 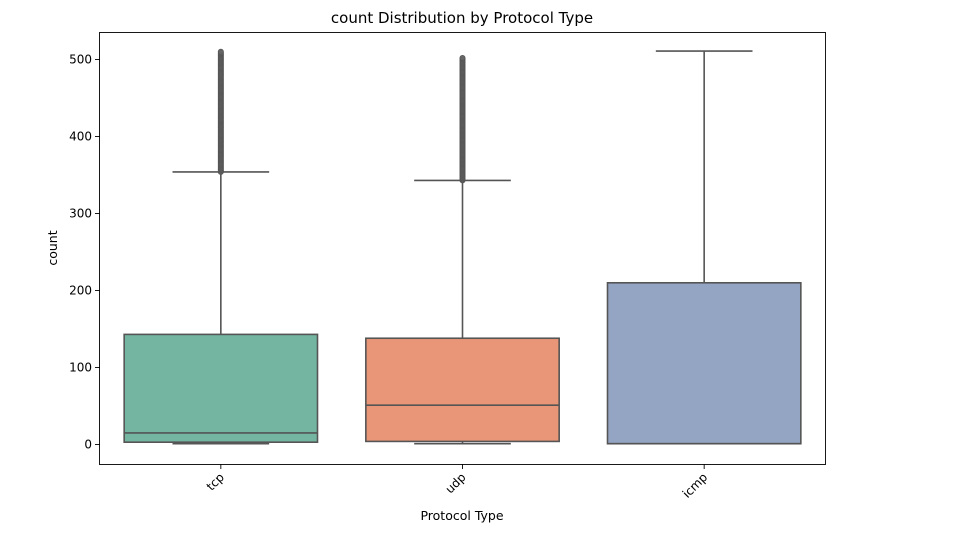 What do you see at coordinates (80, 291) in the screenshot?
I see `y-tick-label: 200` at bounding box center [80, 291].